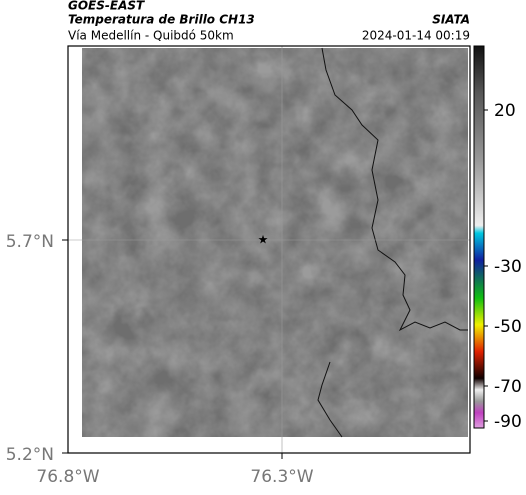 This screenshot has width=526, height=495. Describe the element at coordinates (30, 455) in the screenshot. I see `lat-label: 5.2°N` at that location.